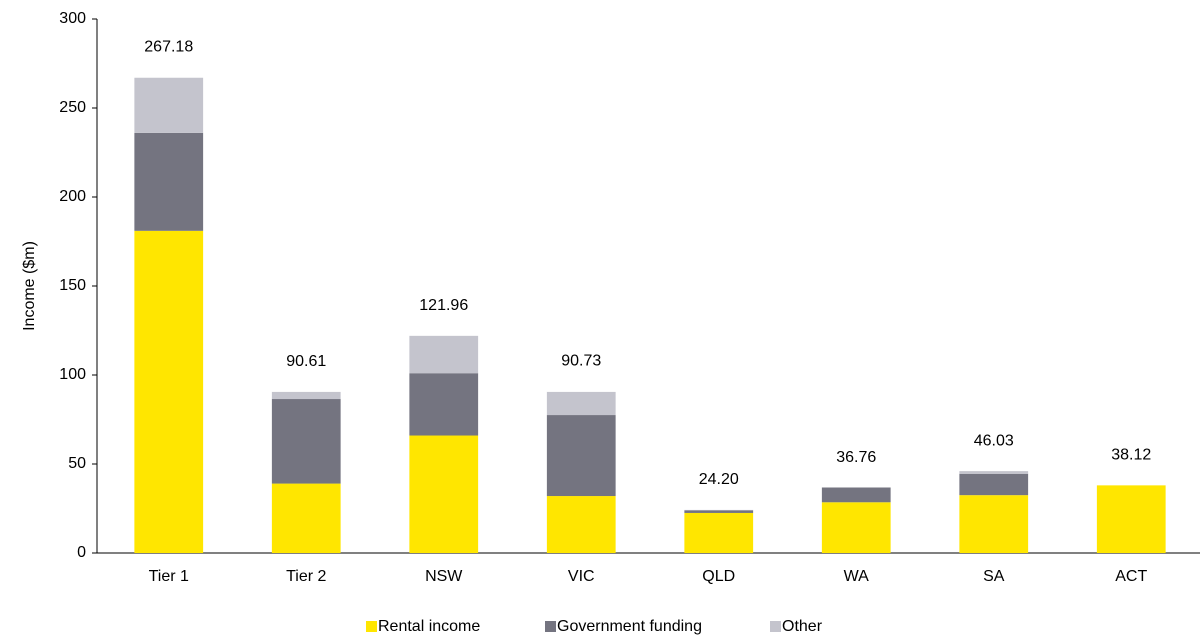  What do you see at coordinates (443, 305) in the screenshot?
I see `total-label: 121.96` at bounding box center [443, 305].